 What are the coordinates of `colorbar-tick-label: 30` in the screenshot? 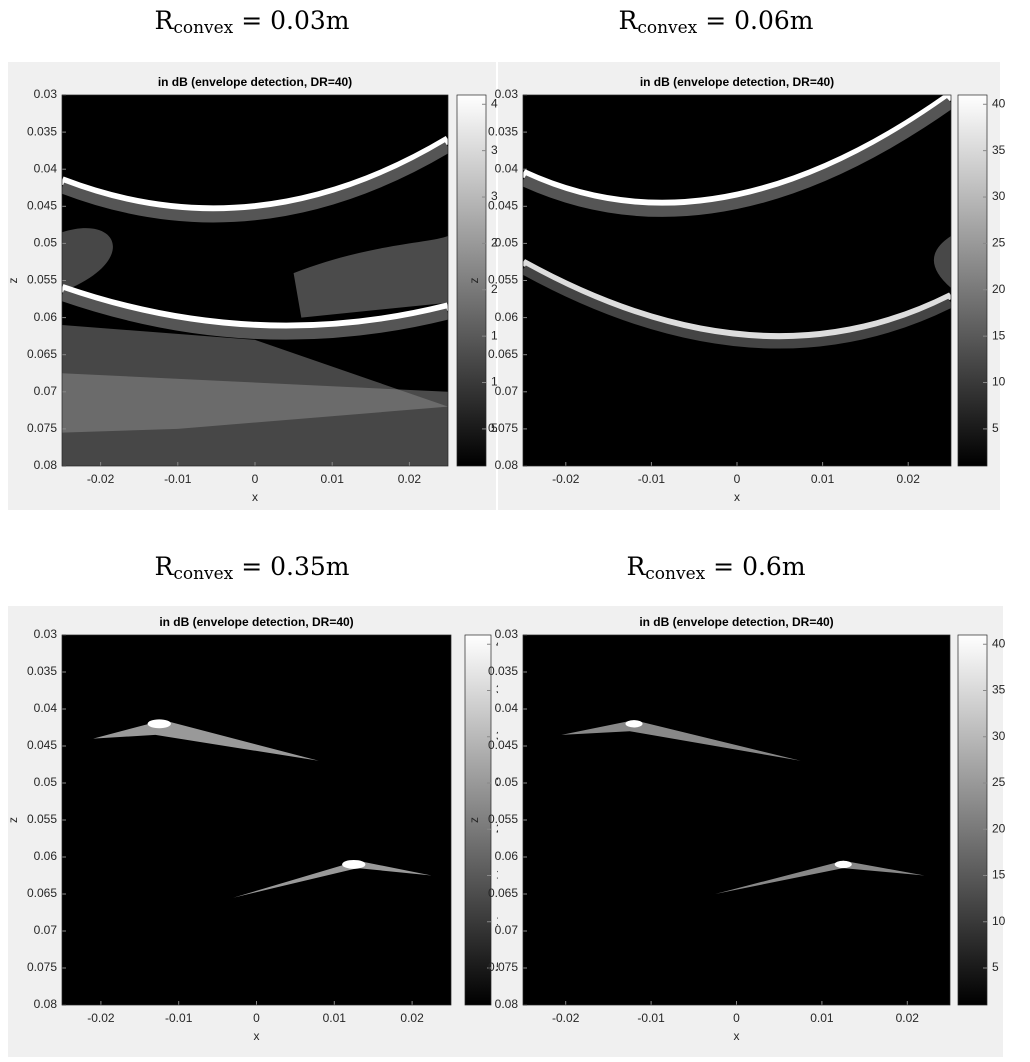 It's located at (999, 736).